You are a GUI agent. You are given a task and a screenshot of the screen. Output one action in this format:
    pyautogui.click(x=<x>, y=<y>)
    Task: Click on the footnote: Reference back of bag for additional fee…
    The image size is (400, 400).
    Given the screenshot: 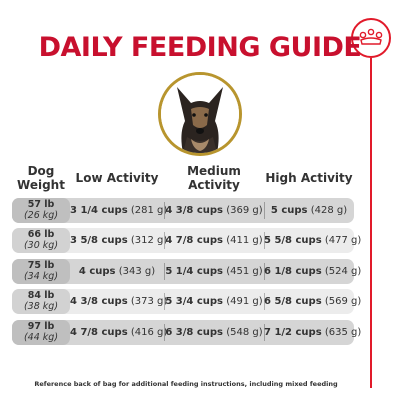 What is the action you would take?
    pyautogui.click(x=186, y=384)
    